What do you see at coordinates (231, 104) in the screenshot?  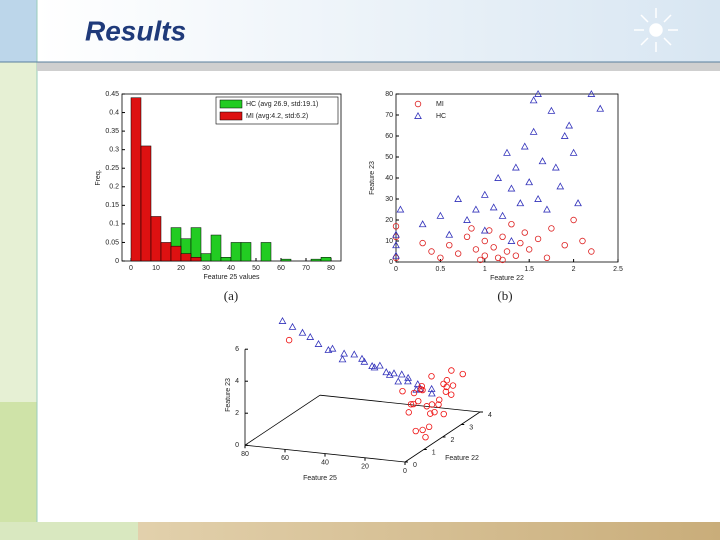 I see `legend-swatch` at bounding box center [231, 104].